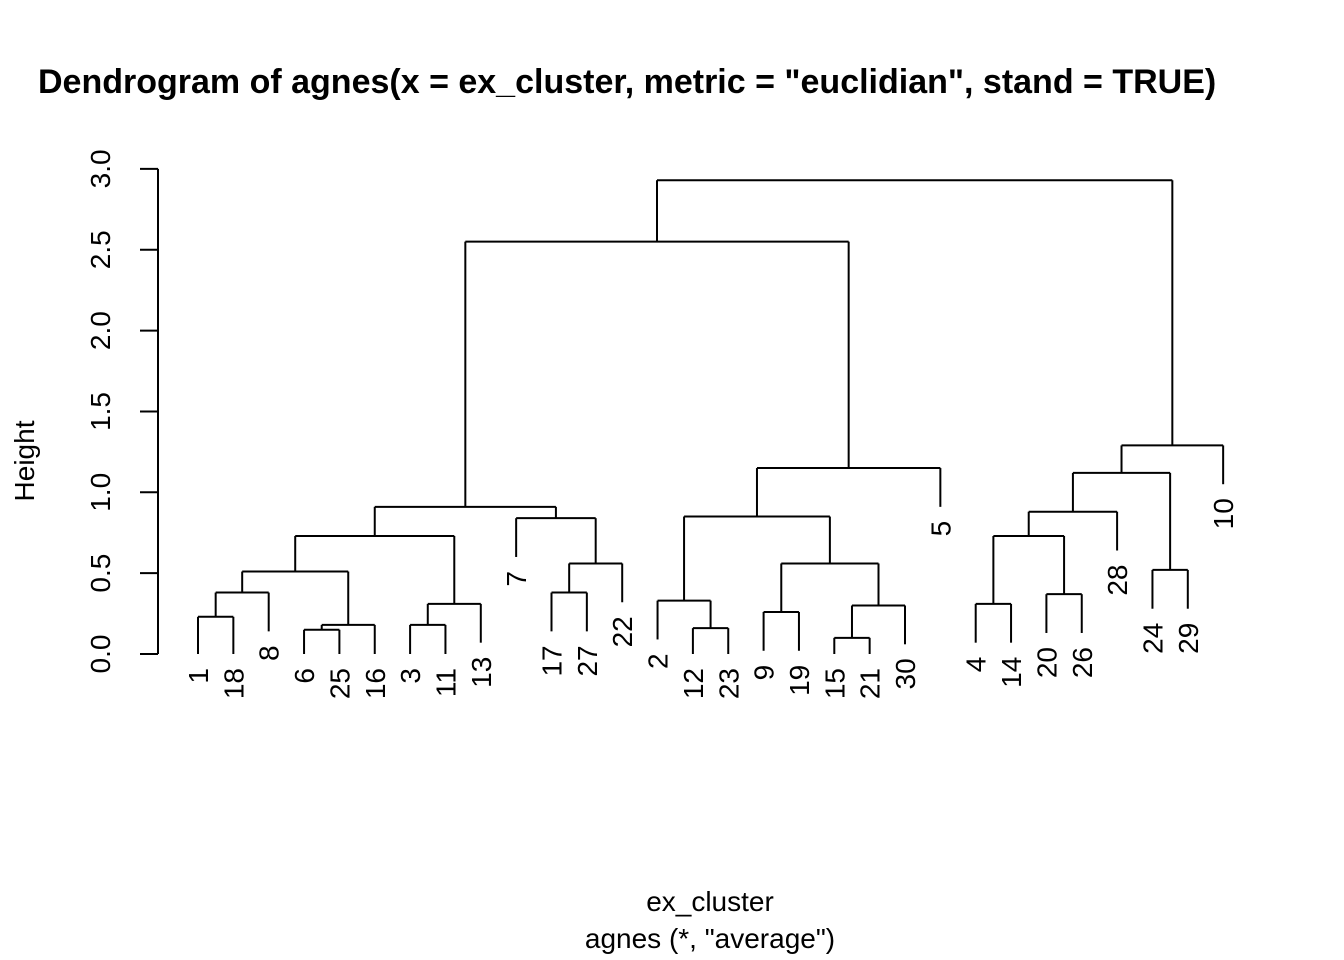 This screenshot has width=1344, height=960. Describe the element at coordinates (1046, 662) in the screenshot. I see `leaf-label: 20` at that location.